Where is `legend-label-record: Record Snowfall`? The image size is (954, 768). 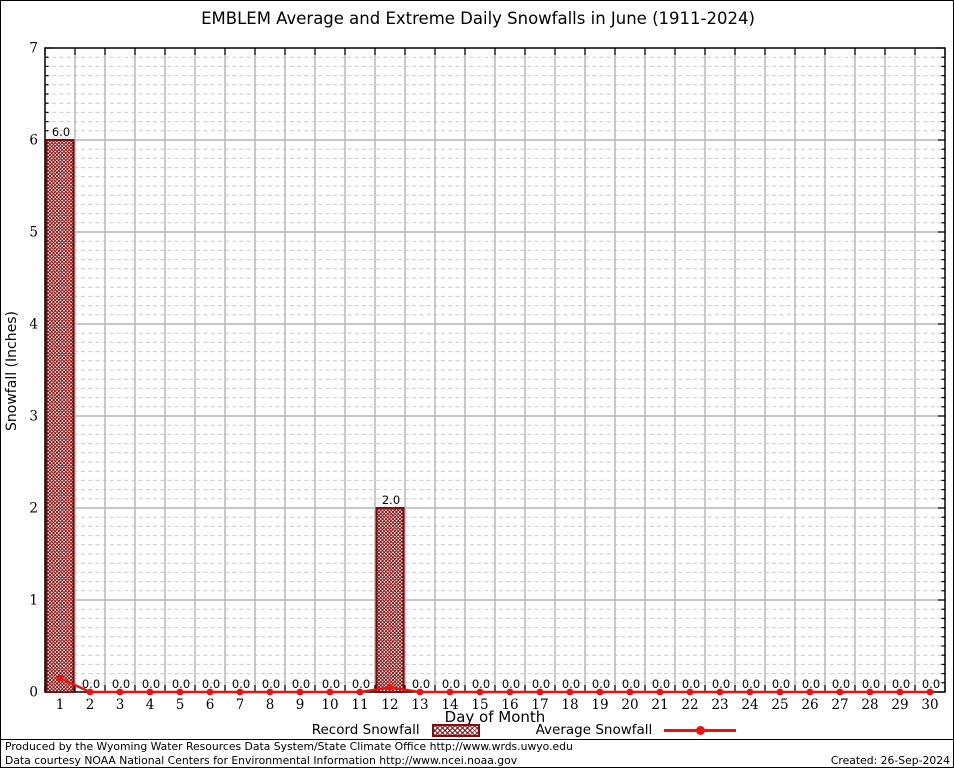
legend-label-record: Record Snowfall is located at coordinates (365, 730).